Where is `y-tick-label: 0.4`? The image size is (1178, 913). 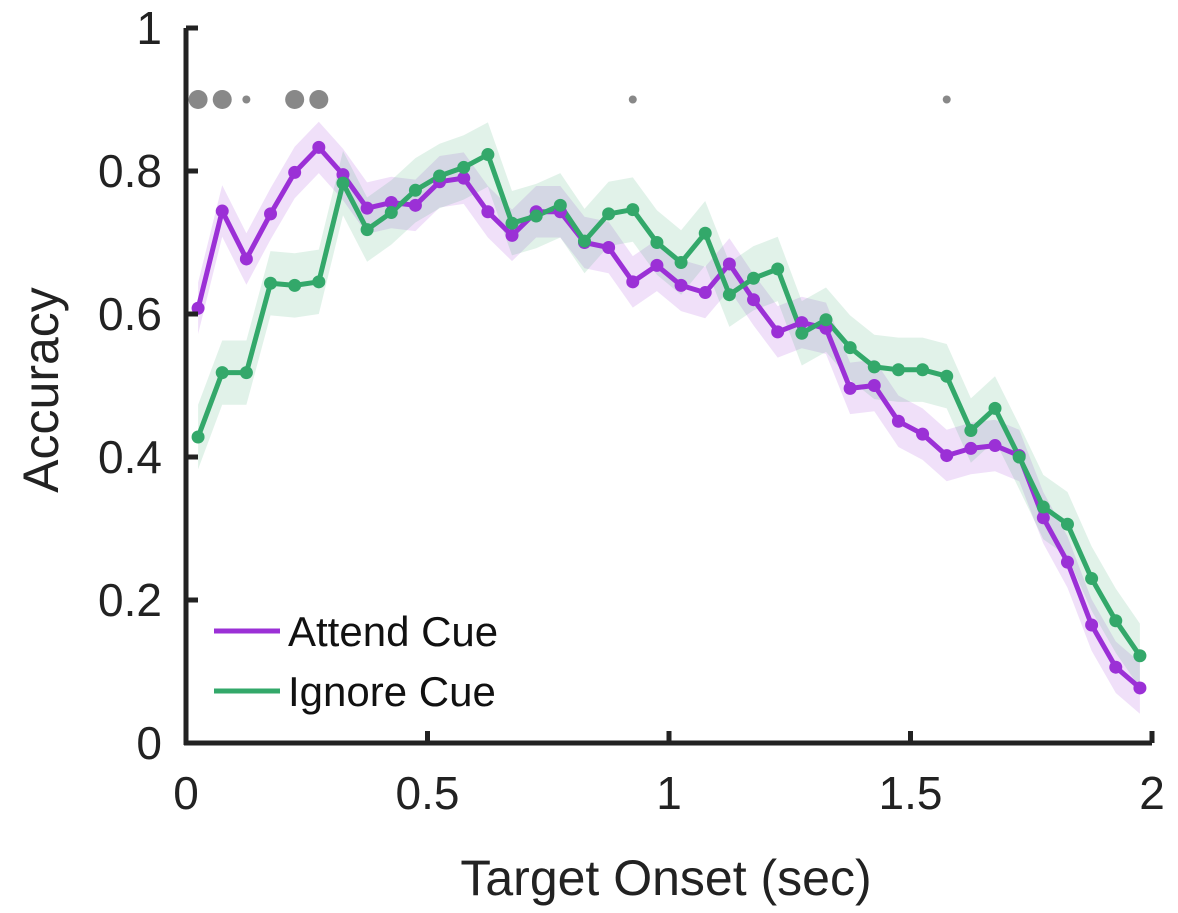
y-tick-label: 0.4 is located at coordinates (130, 457).